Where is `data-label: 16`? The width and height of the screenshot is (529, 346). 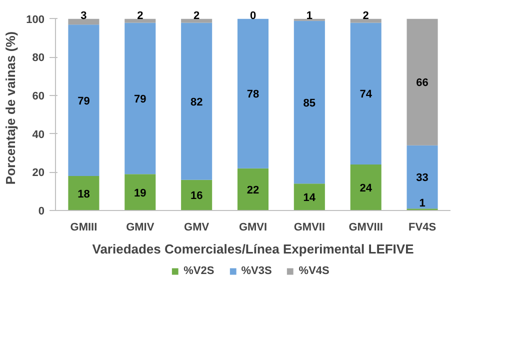 data-label: 16 is located at coordinates (196, 196).